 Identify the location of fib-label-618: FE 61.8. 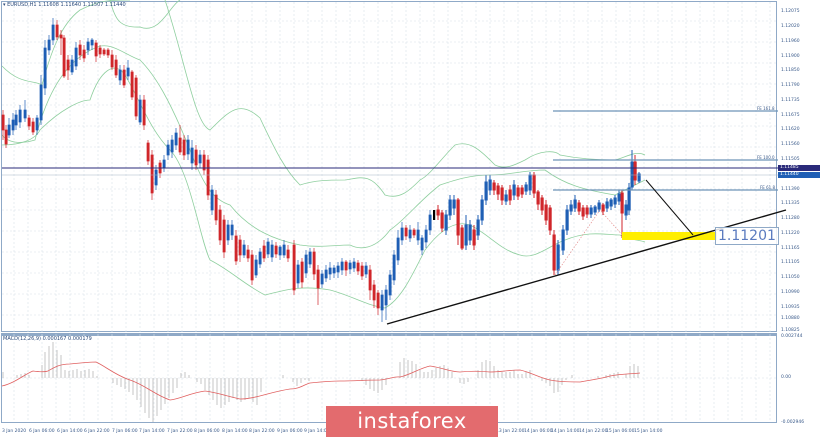
(768, 187).